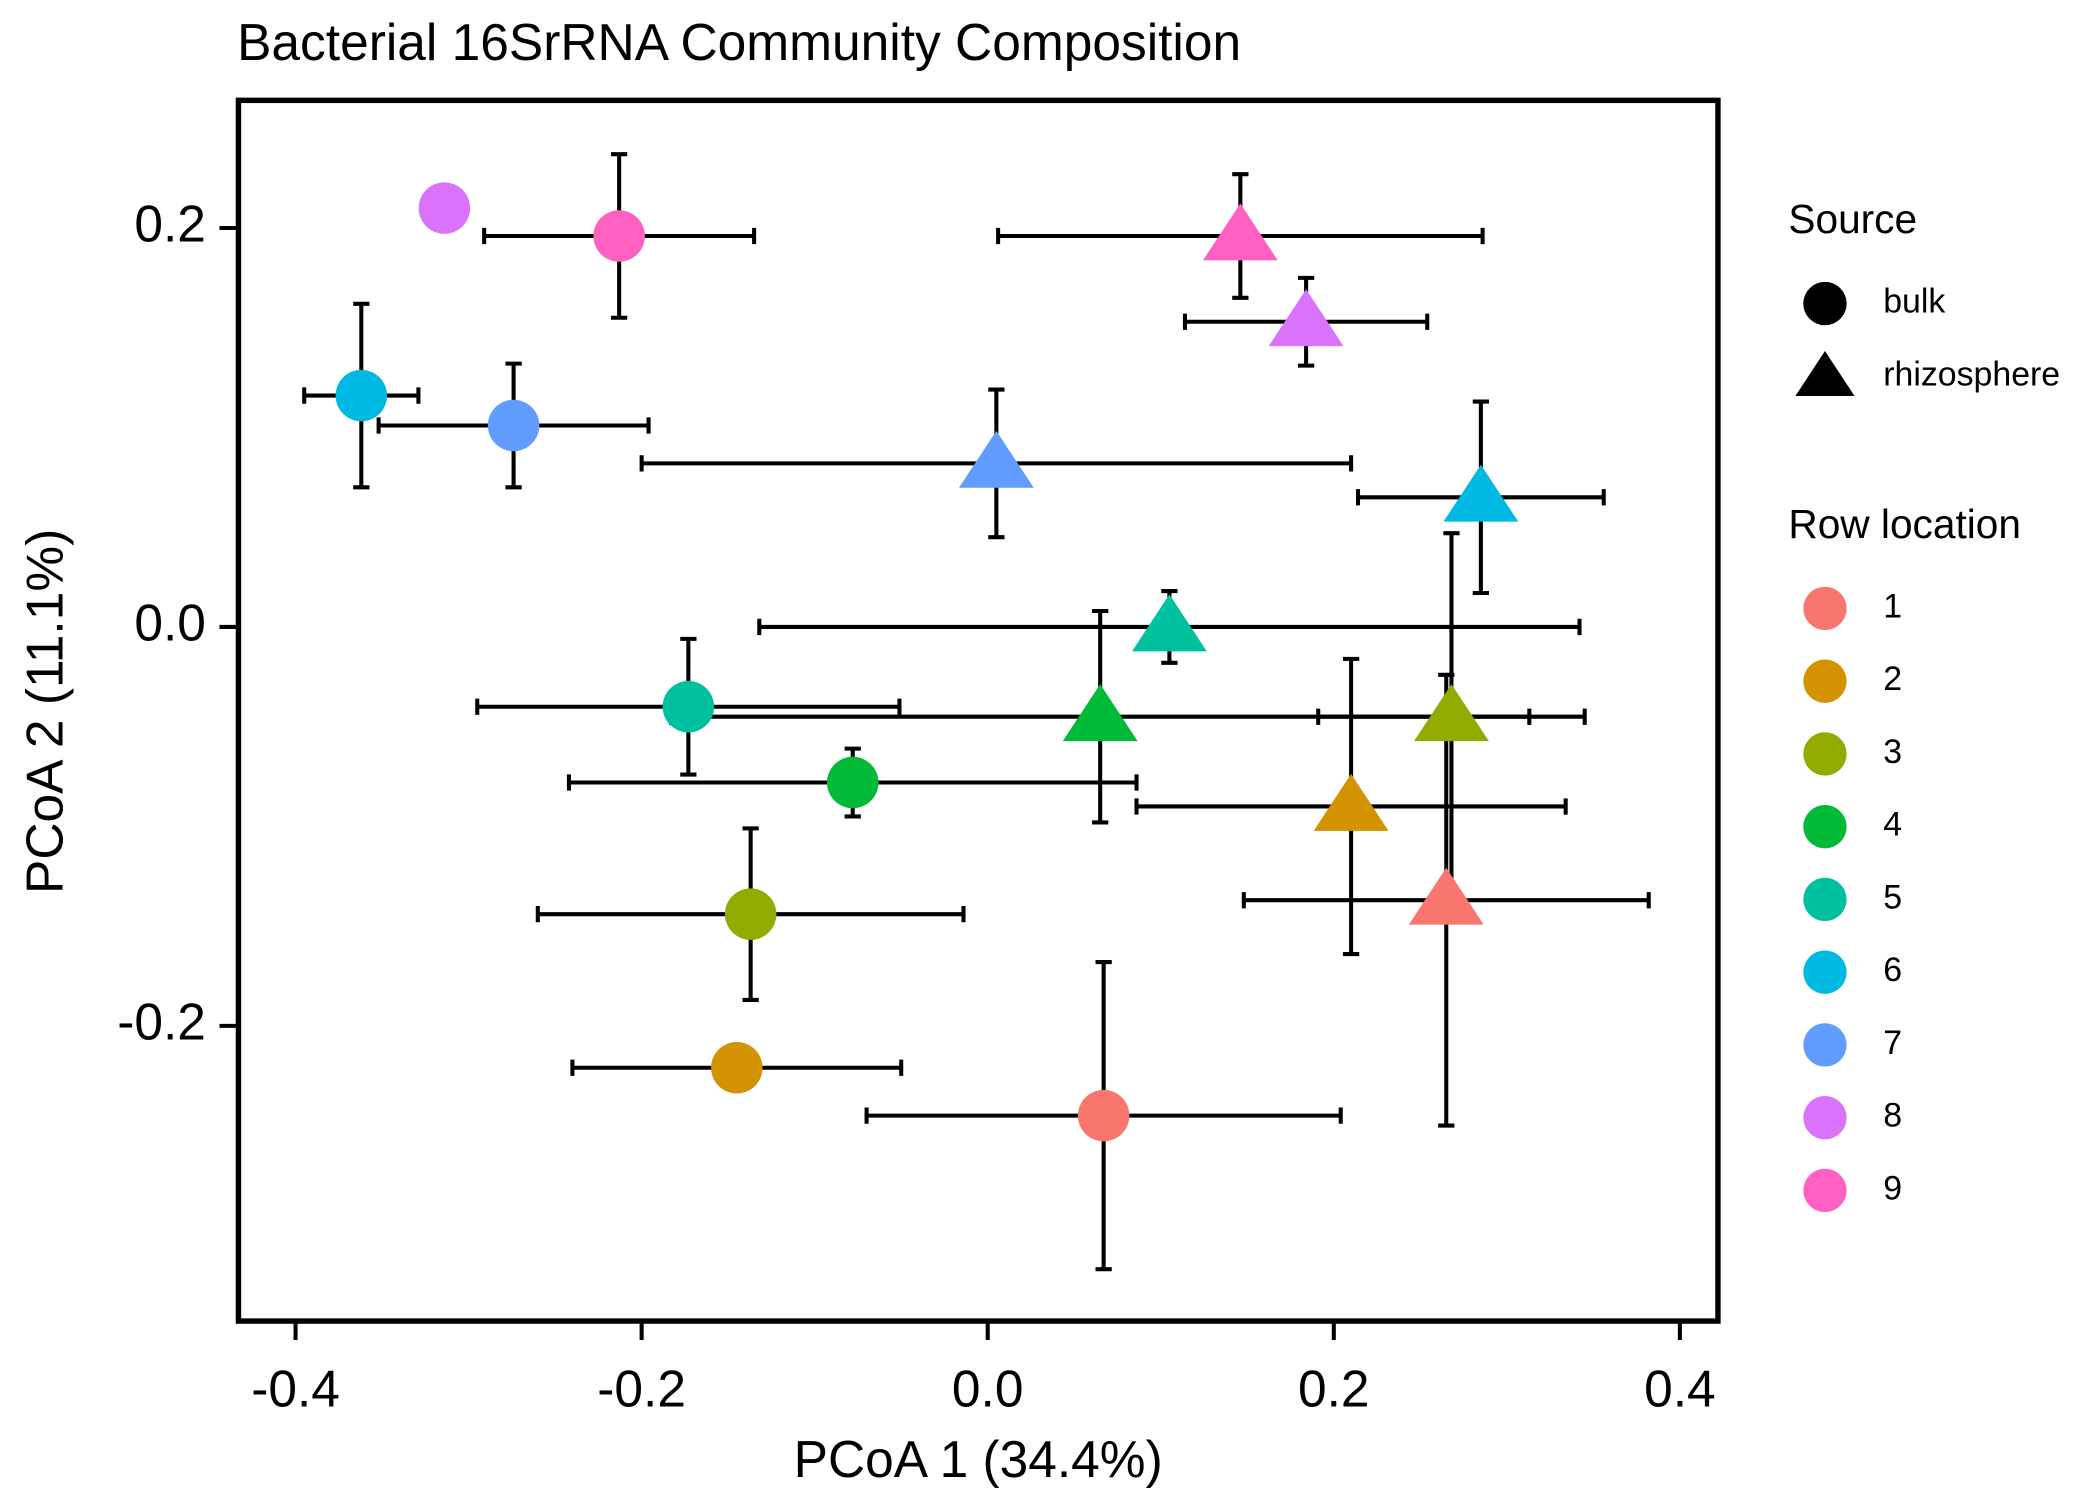  I want to click on x-axis-label: PCoA 1 (34.4%), so click(978, 1459).